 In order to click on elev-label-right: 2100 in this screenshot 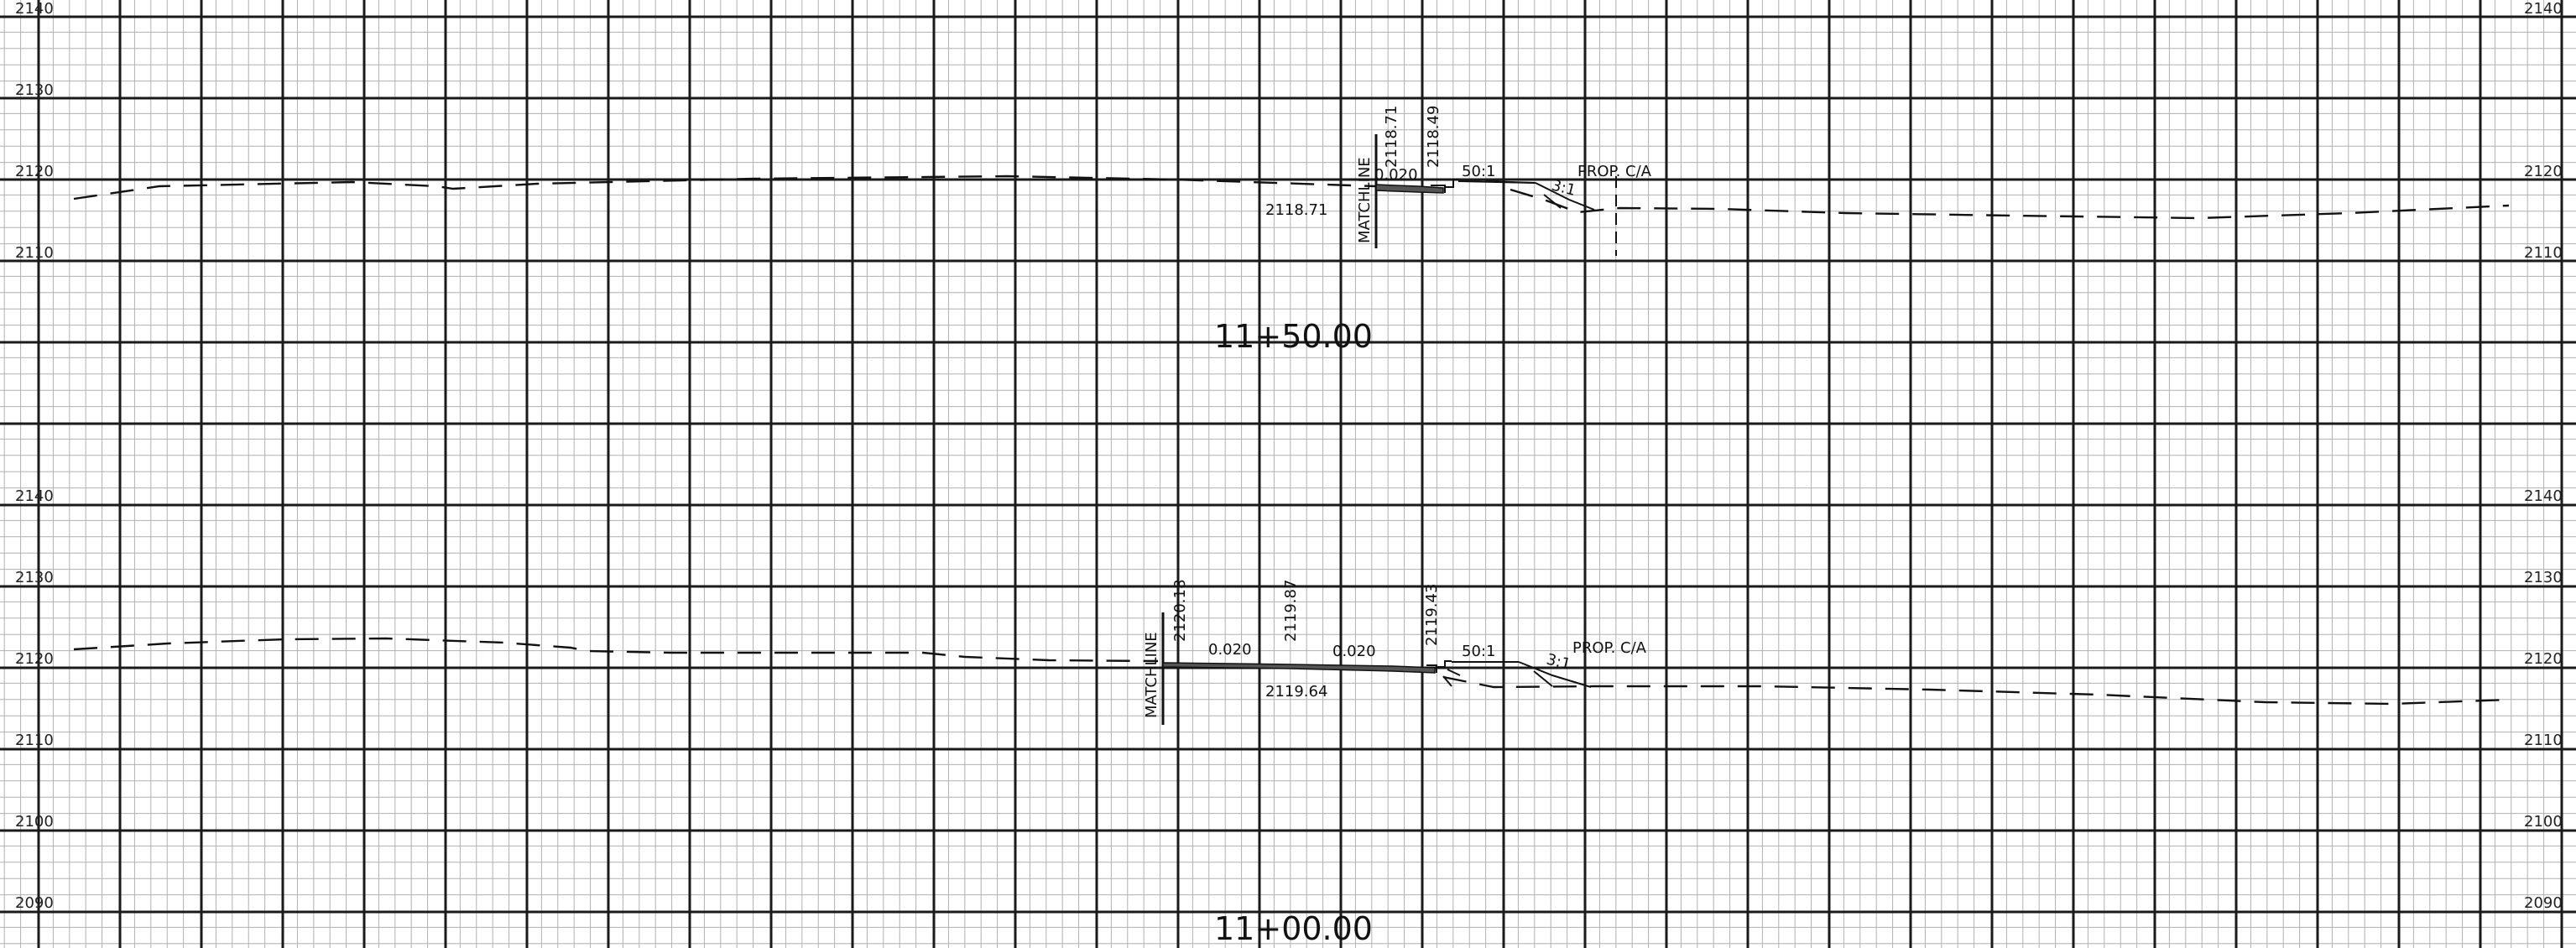, I will do `click(2543, 822)`.